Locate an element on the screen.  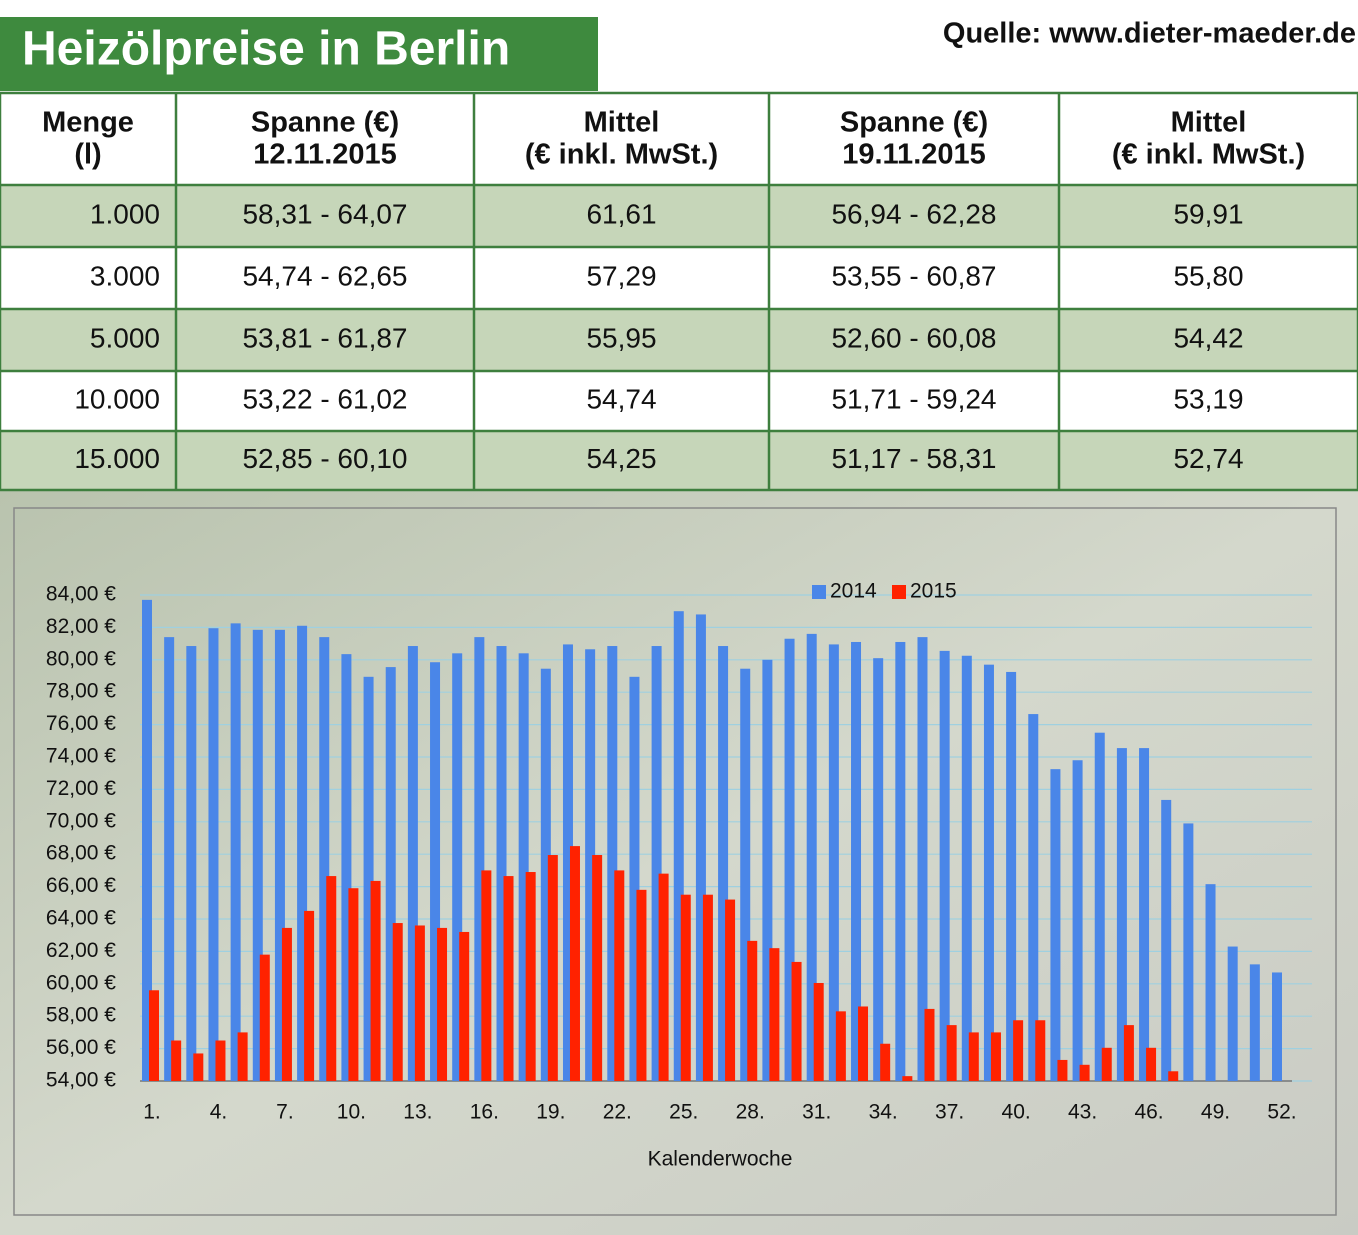
y-tick-label: 64,00 € is located at coordinates (81, 918).